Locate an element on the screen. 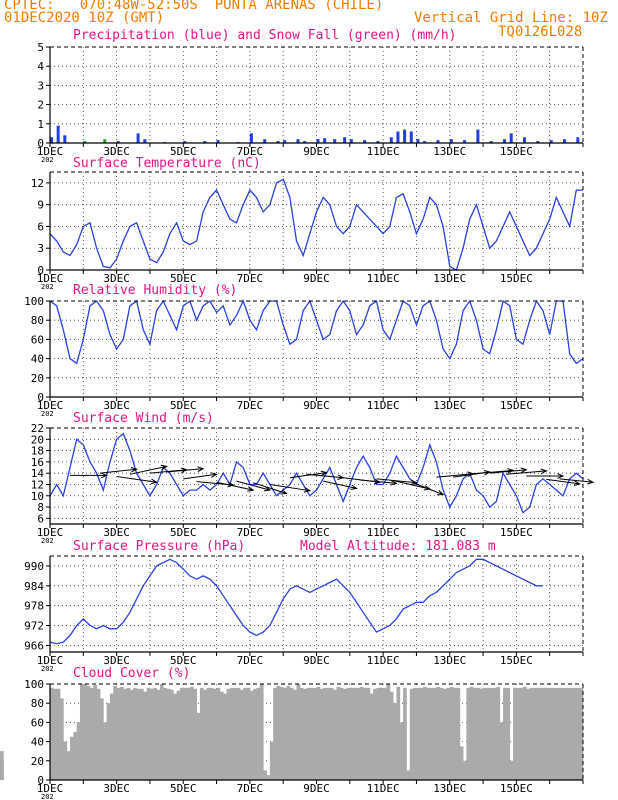  x-tick-label: 15DEC is located at coordinates (516, 660).